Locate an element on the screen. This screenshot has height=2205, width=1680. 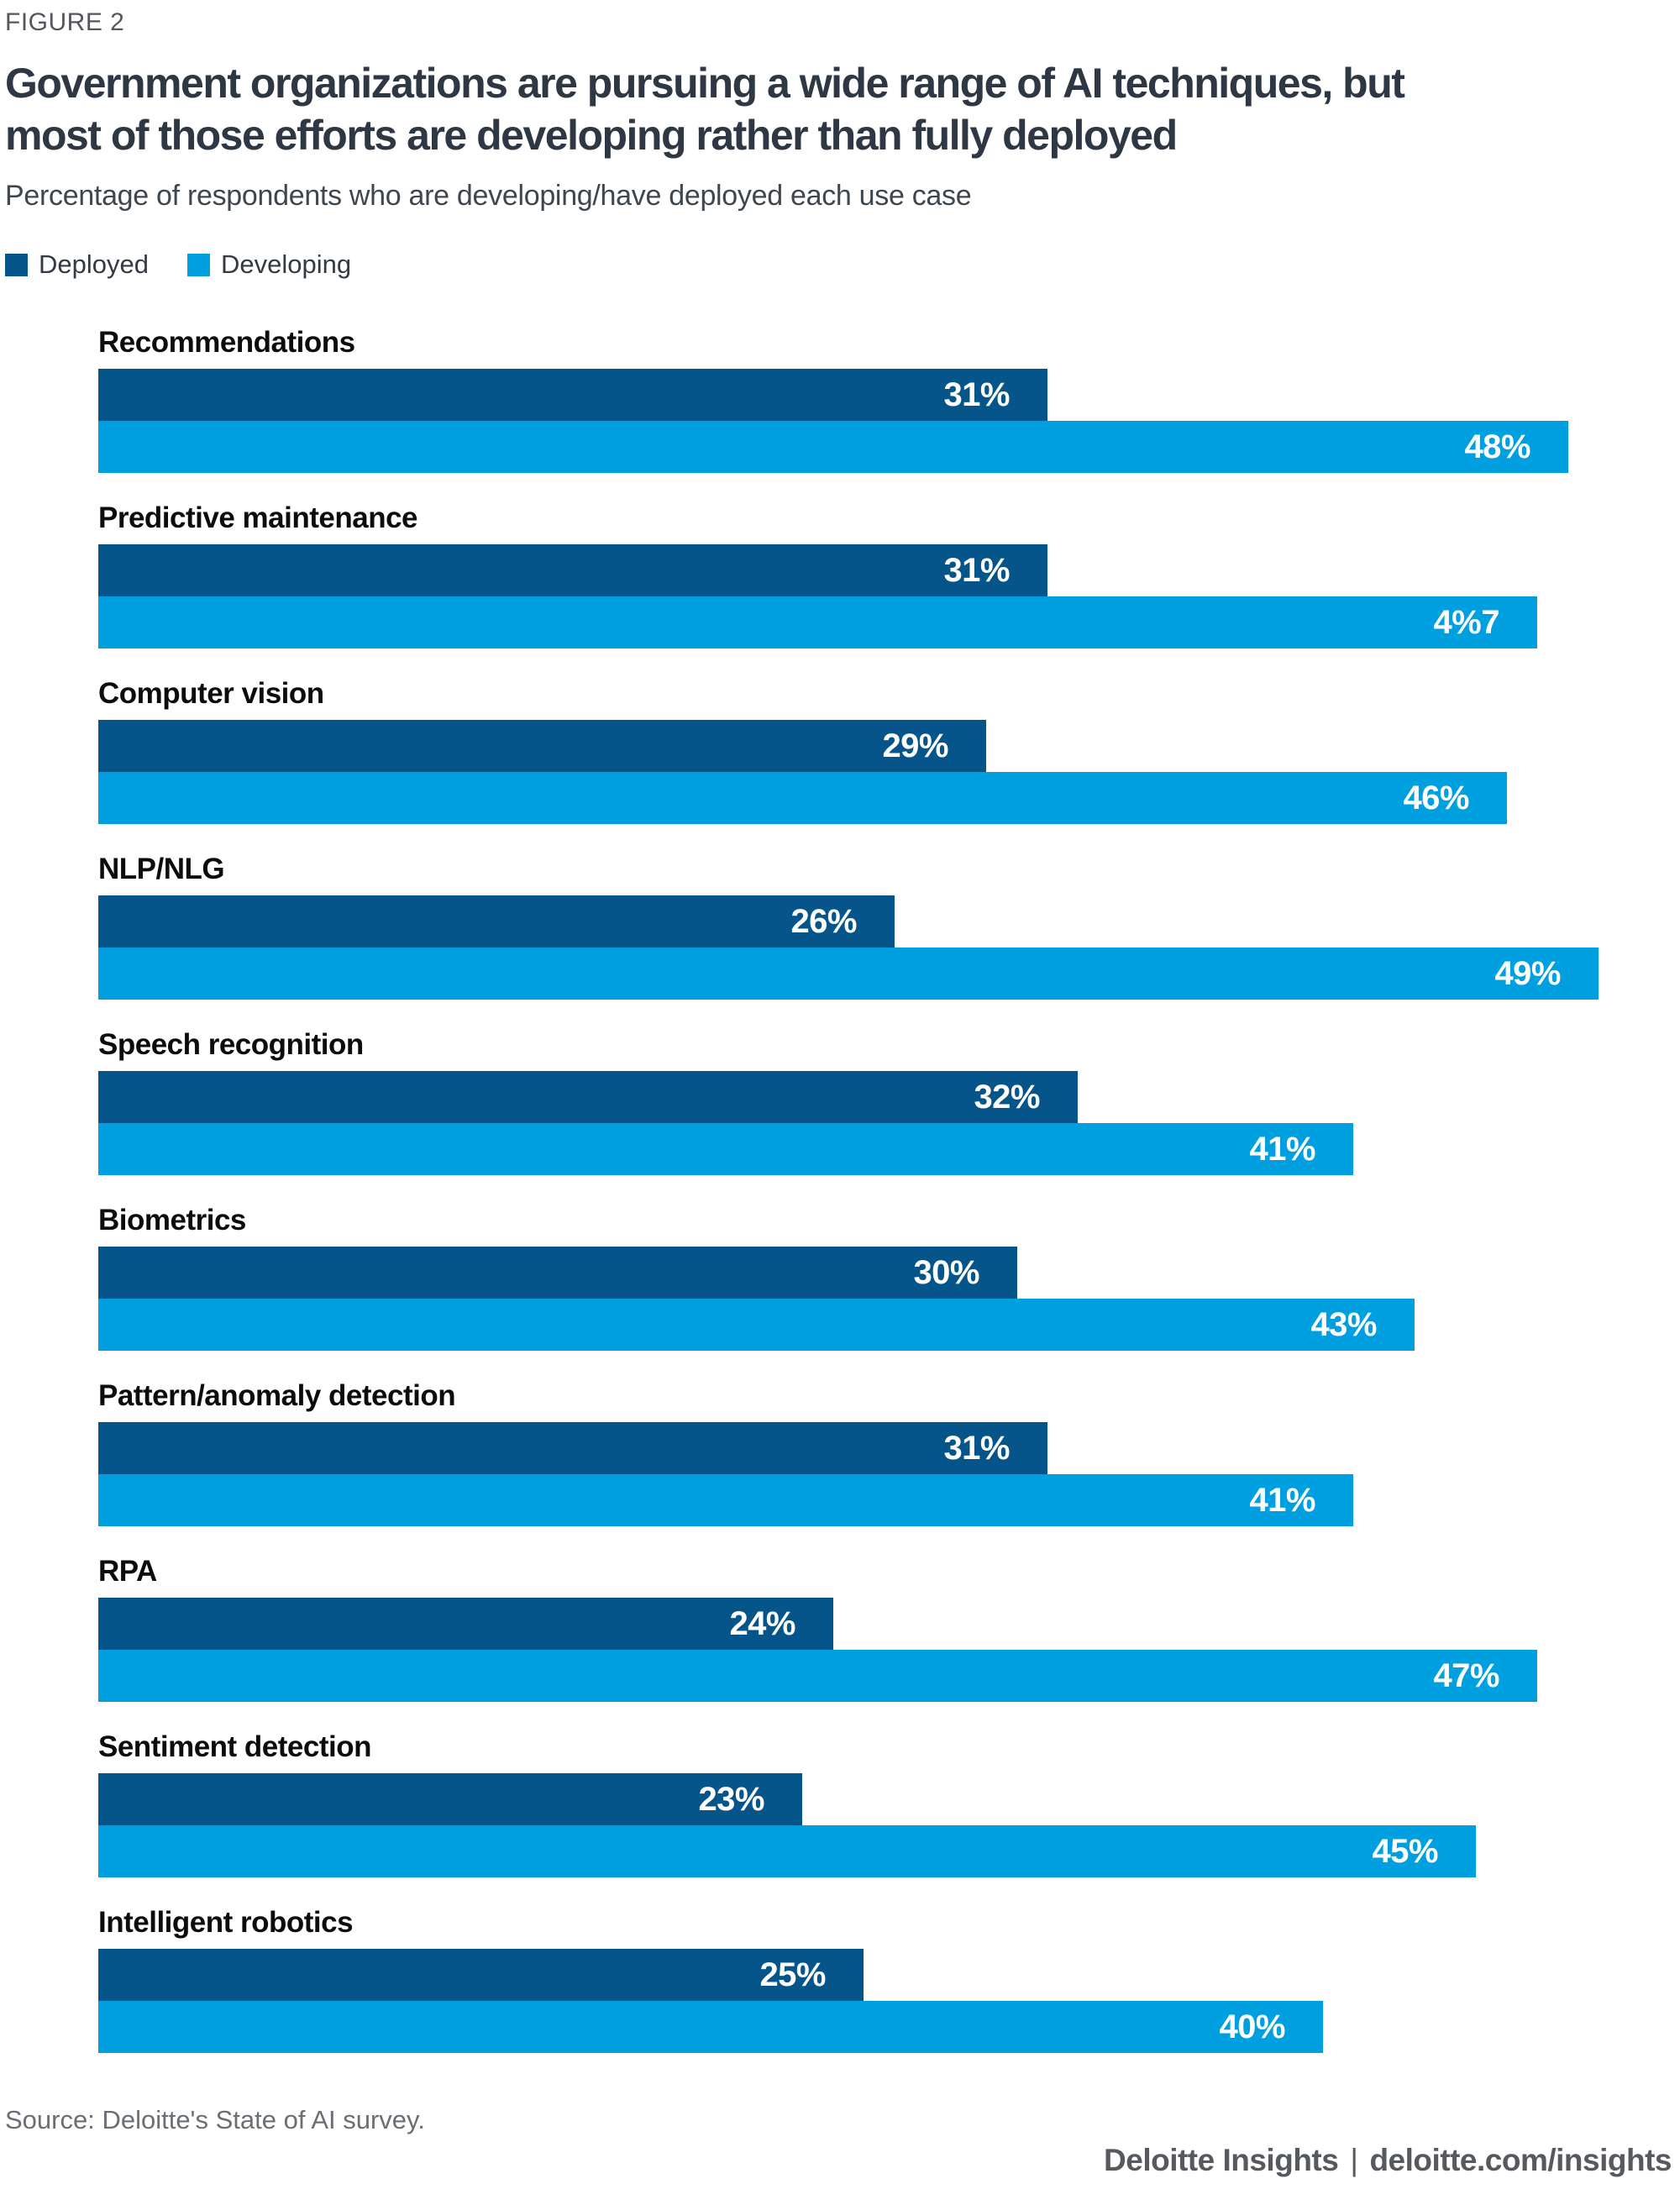
developing-bar: 47% is located at coordinates (817, 1676).